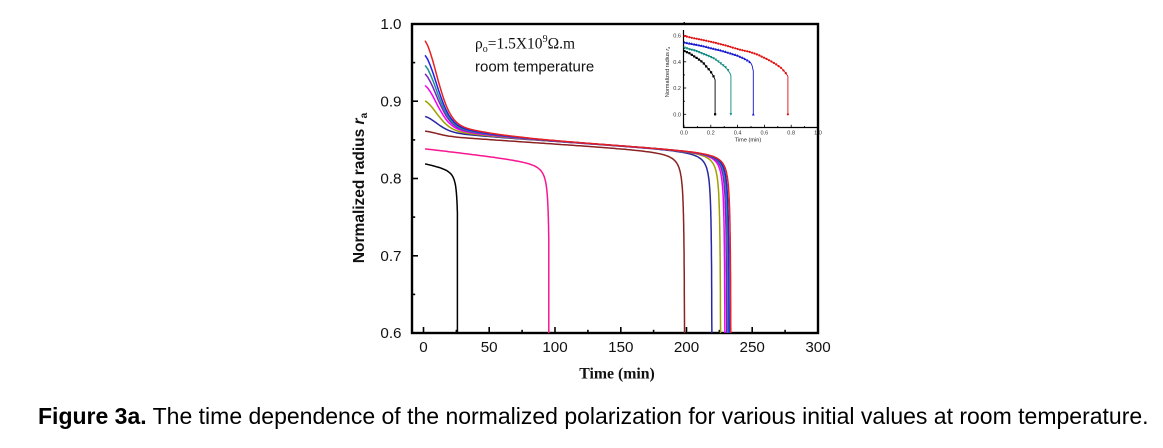 Image resolution: width=1163 pixels, height=448 pixels. What do you see at coordinates (423, 347) in the screenshot?
I see `svg-text: 0` at bounding box center [423, 347].